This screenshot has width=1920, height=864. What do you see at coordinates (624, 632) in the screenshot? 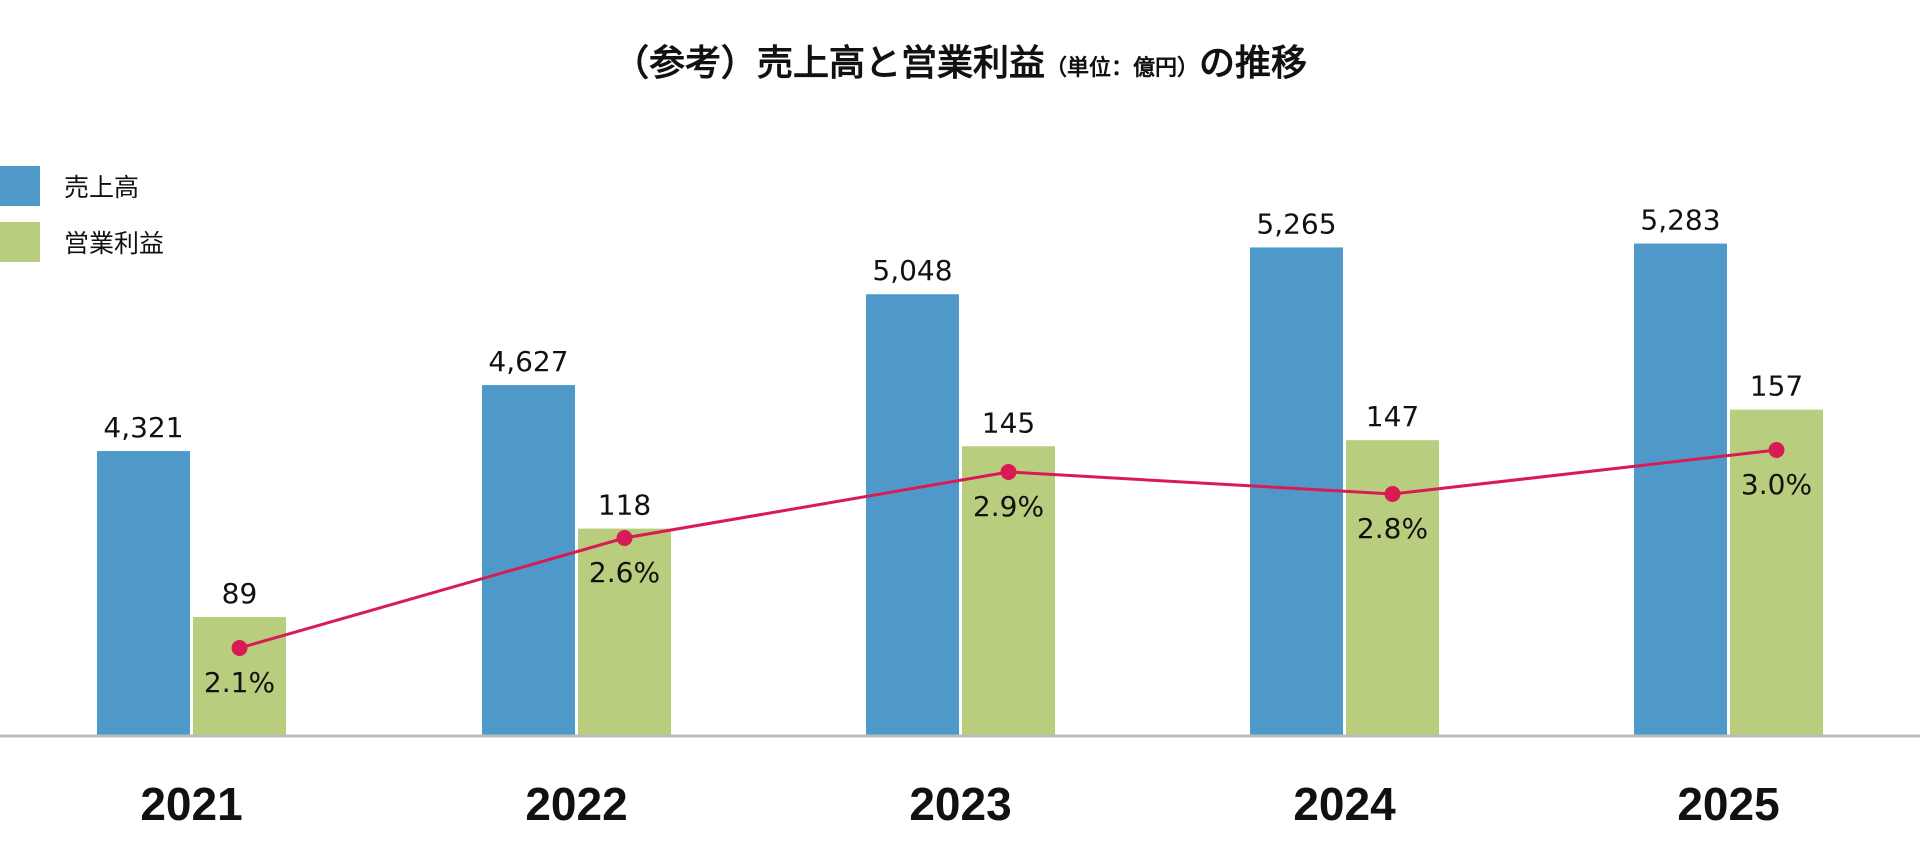
I see `bar-operating-profit-2022` at bounding box center [624, 632].